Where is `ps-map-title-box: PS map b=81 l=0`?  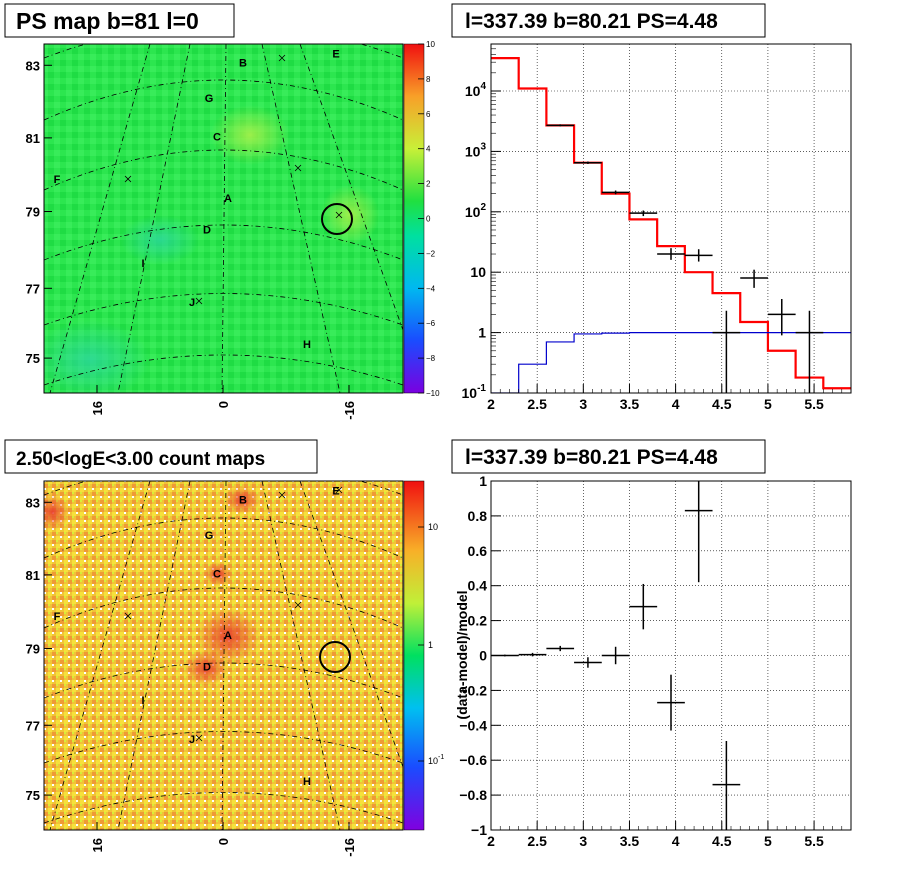 ps-map-title-box: PS map b=81 l=0 is located at coordinates (119, 20).